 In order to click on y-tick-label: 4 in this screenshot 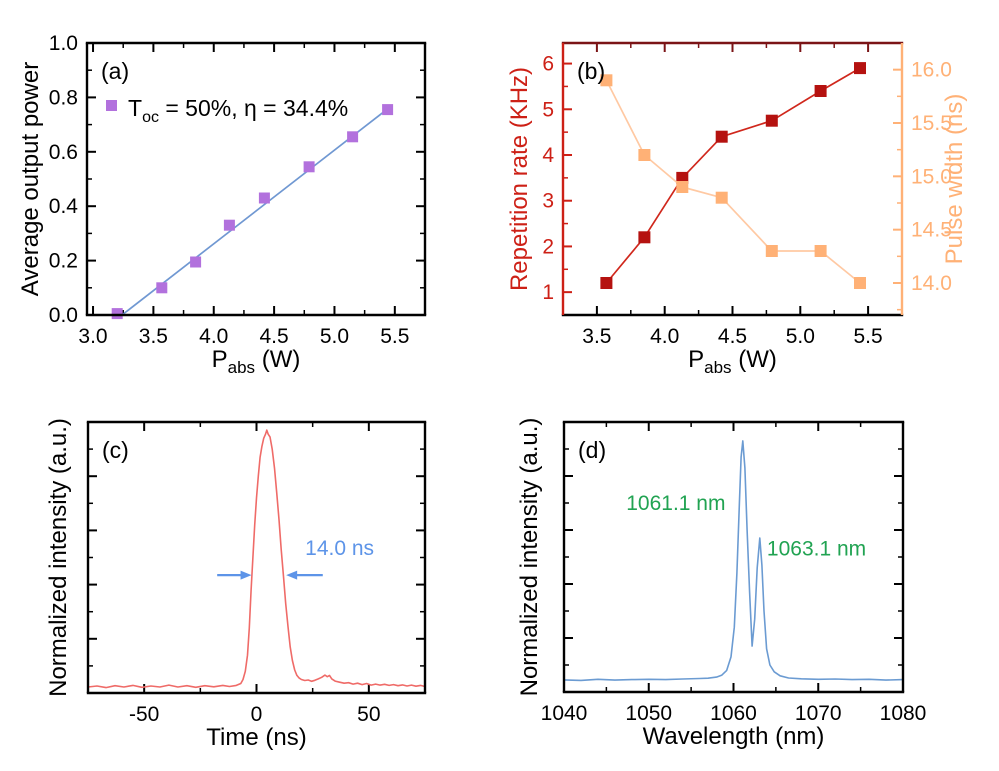, I will do `click(548, 155)`.